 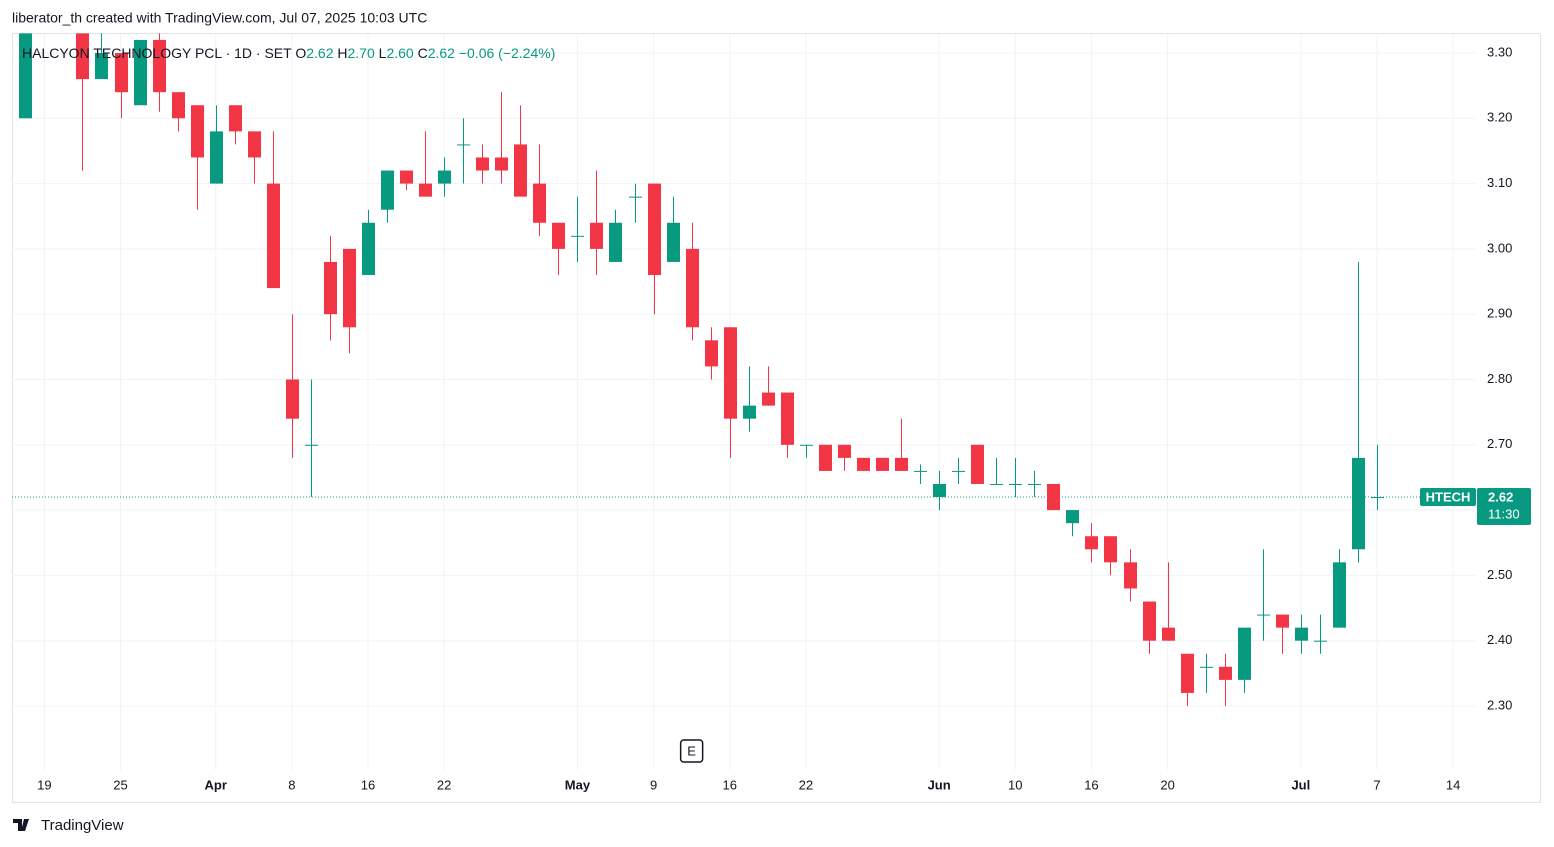 I want to click on x-tick-label: 14, so click(x=1453, y=784).